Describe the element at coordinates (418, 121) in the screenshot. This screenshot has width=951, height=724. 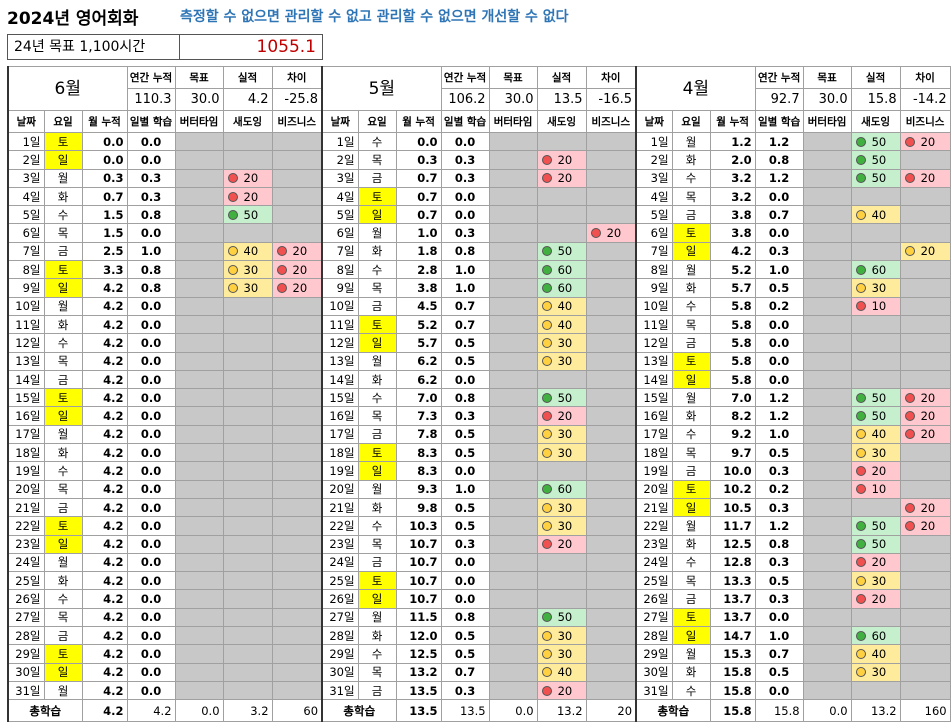
I see `column-header: 월 누적` at that location.